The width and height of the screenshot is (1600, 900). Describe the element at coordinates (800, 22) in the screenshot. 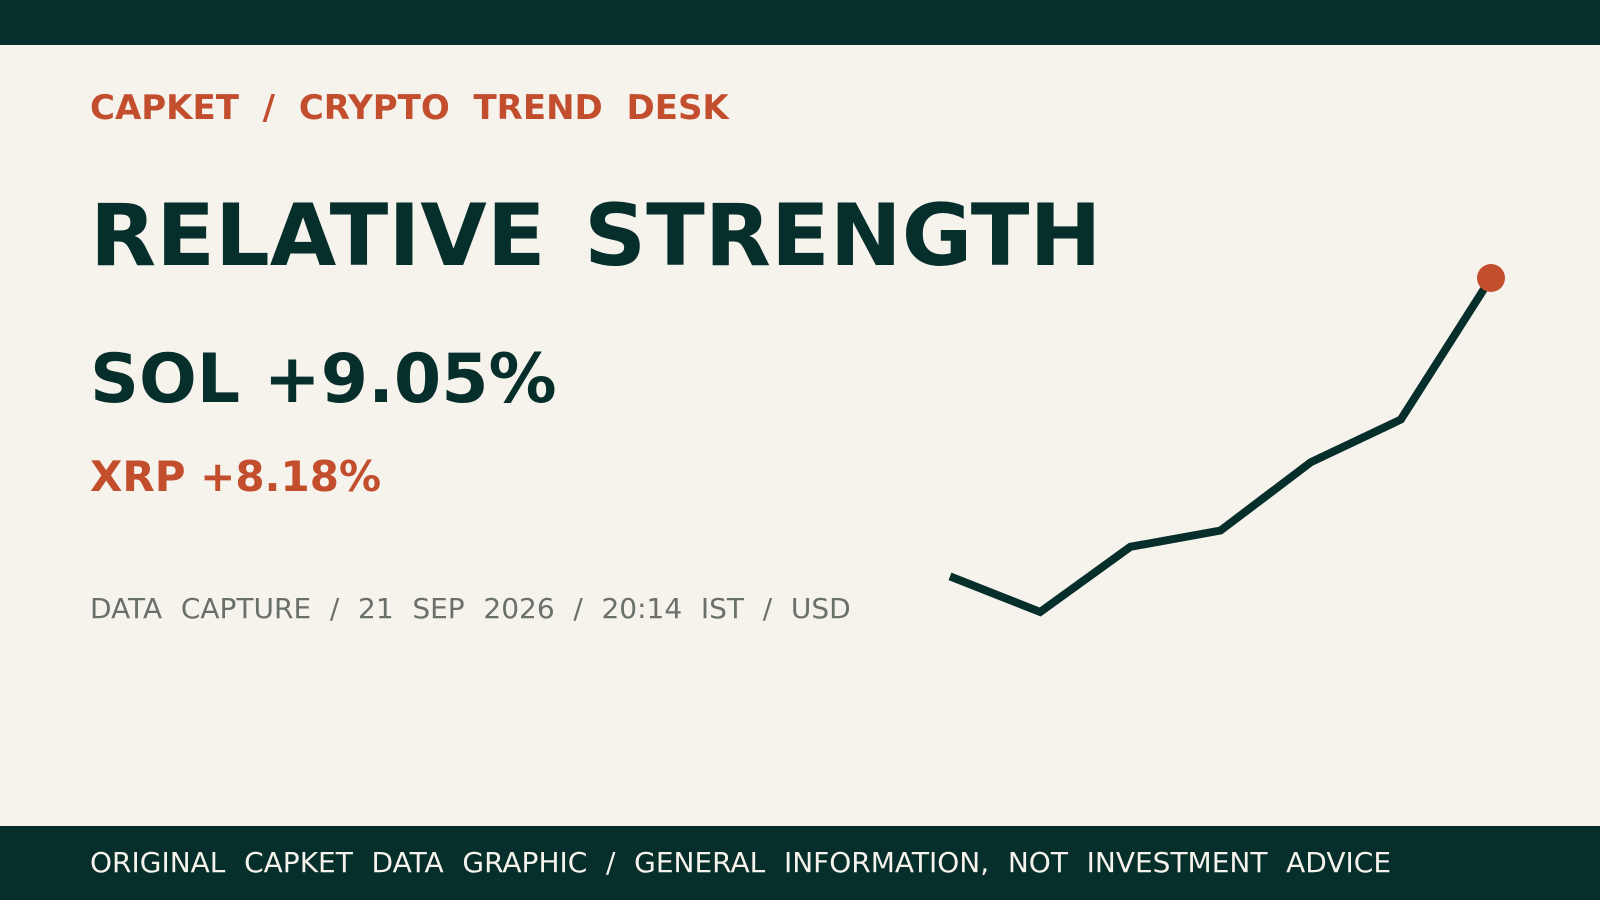

I see `top-bar` at that location.